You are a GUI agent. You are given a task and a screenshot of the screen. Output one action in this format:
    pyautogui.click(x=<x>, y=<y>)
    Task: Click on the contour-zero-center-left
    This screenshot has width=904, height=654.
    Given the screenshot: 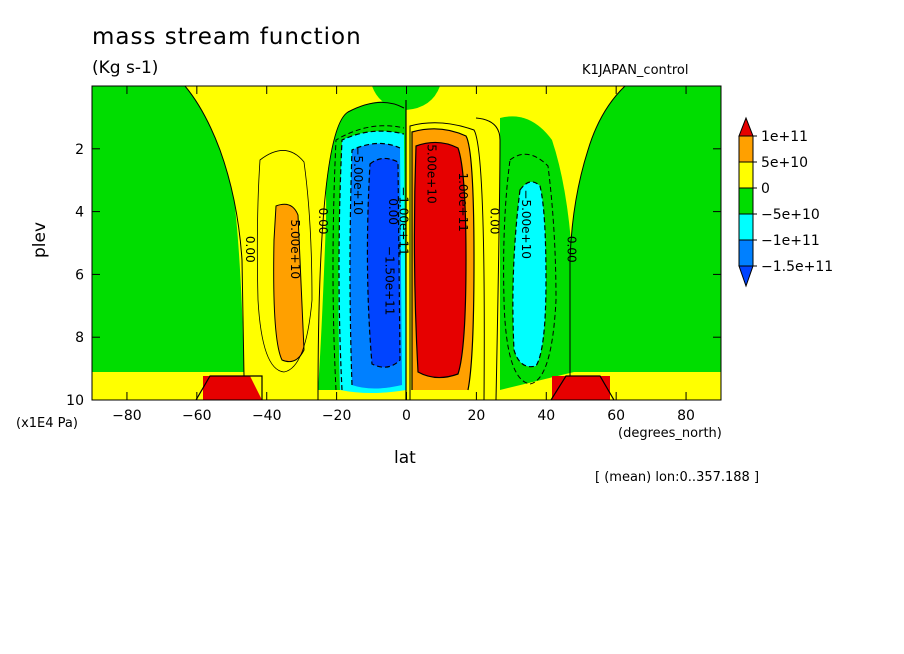 What is the action you would take?
    pyautogui.click(x=361, y=250)
    